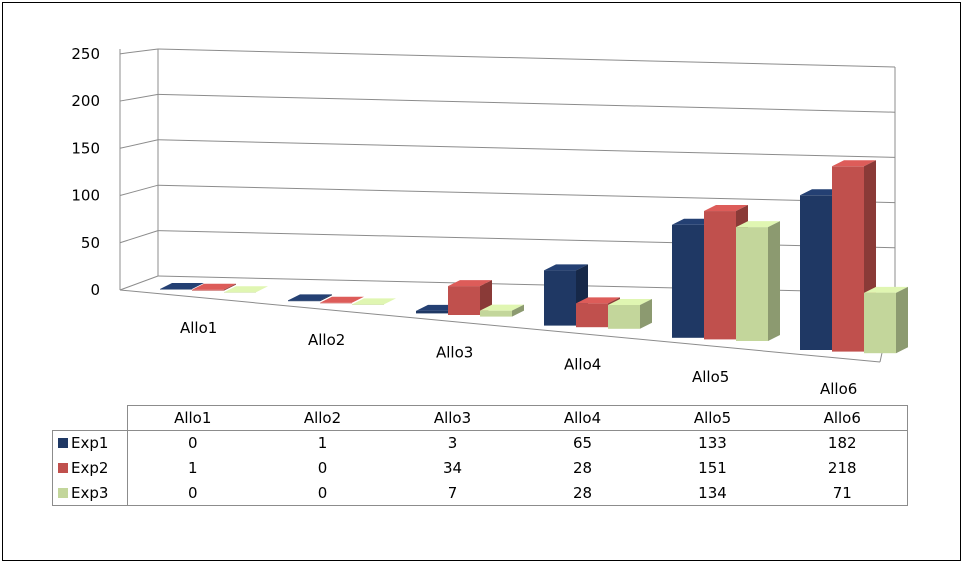  I want to click on x-tick-label: Allo1, so click(198, 328).